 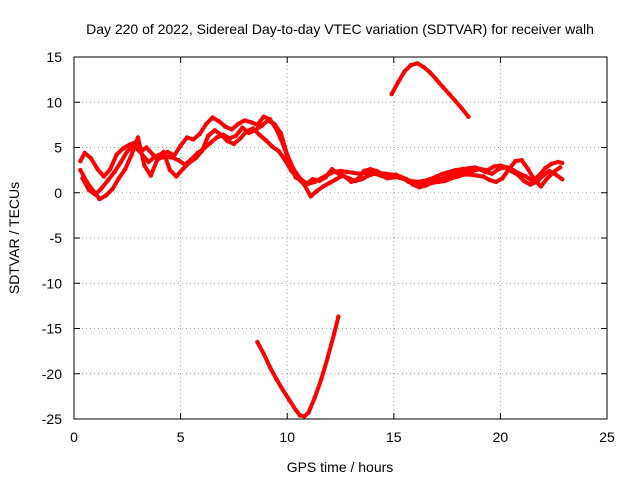 I want to click on x-tick-label: 10, so click(x=287, y=437).